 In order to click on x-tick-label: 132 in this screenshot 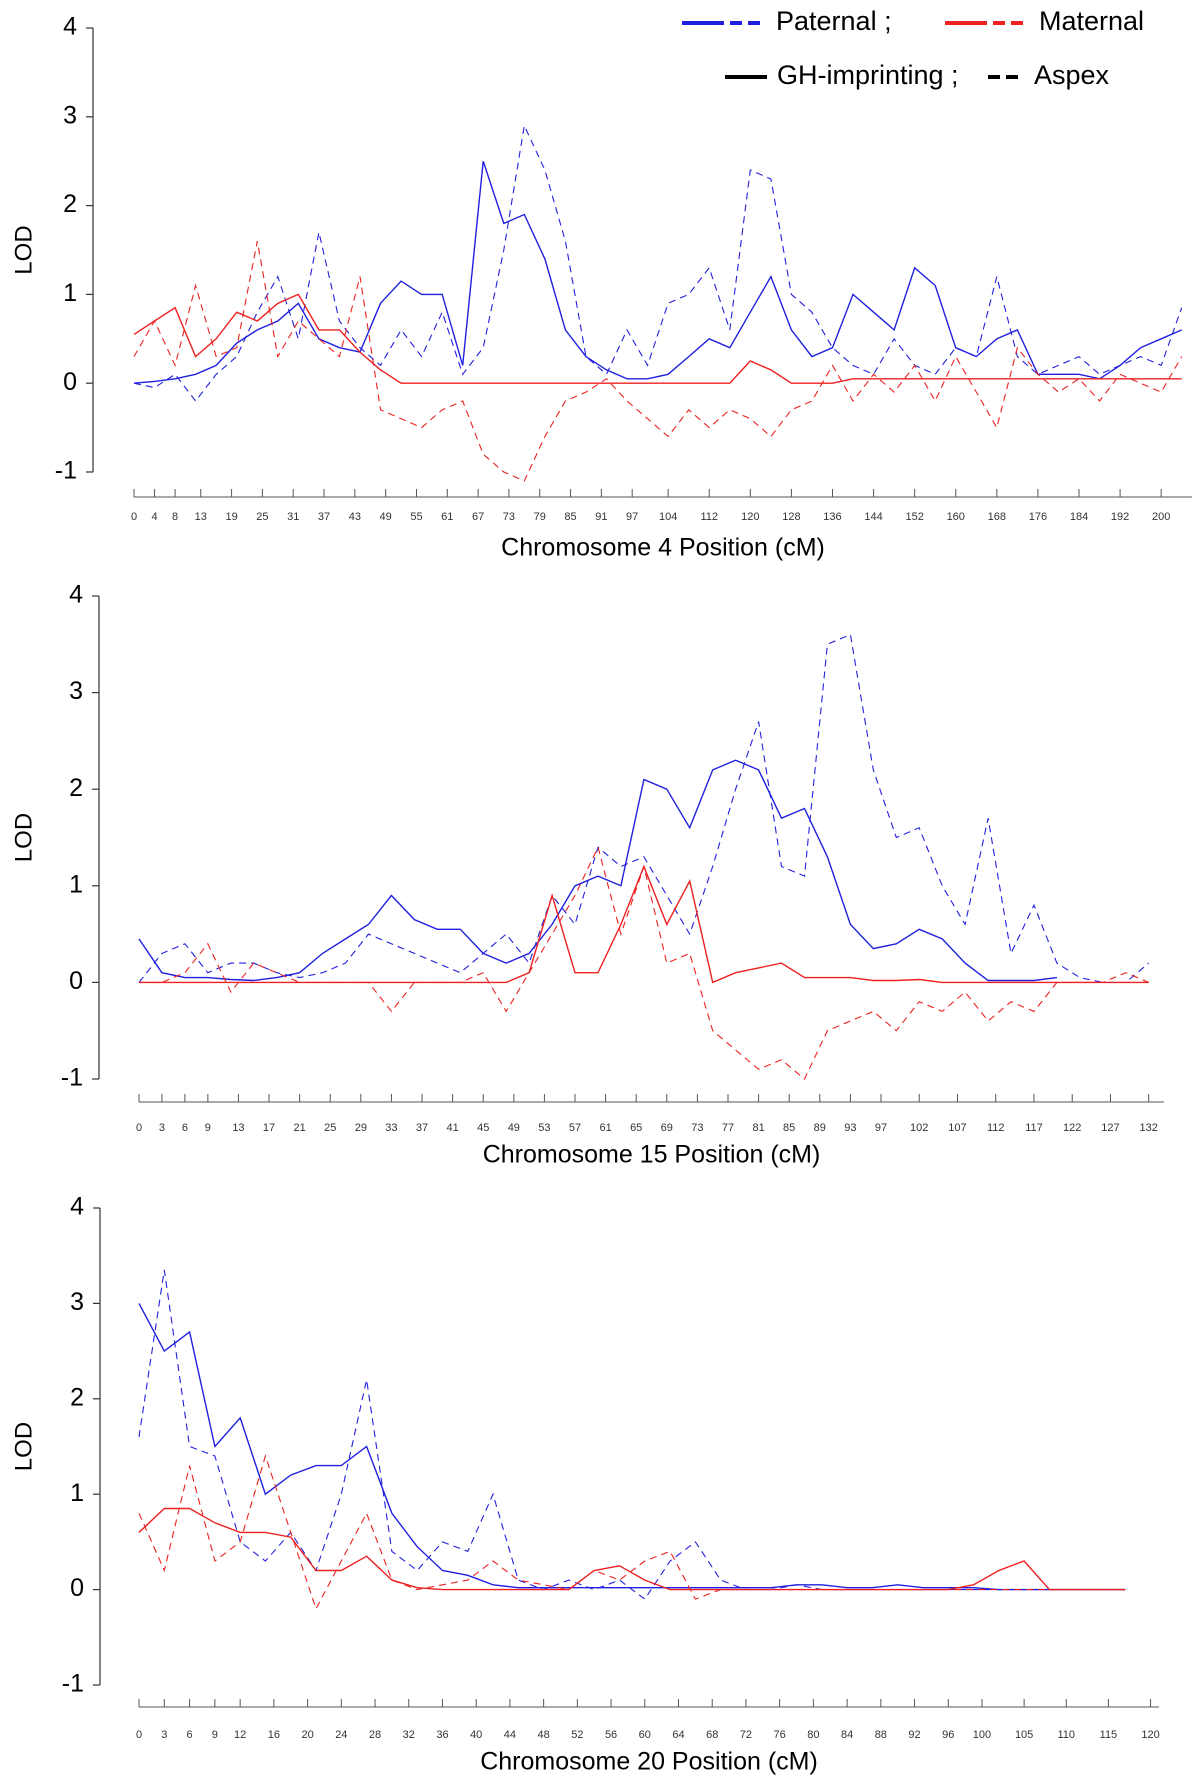, I will do `click(1149, 1128)`.